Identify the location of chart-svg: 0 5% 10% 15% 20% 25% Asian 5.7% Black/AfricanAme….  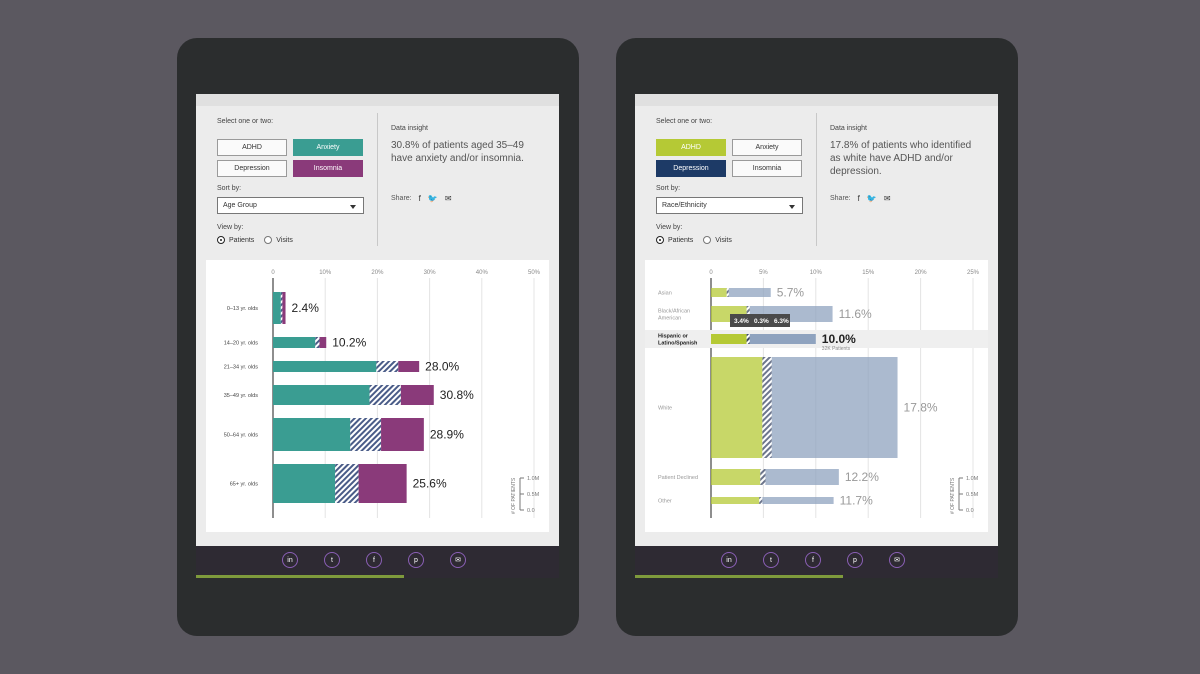
(816, 394).